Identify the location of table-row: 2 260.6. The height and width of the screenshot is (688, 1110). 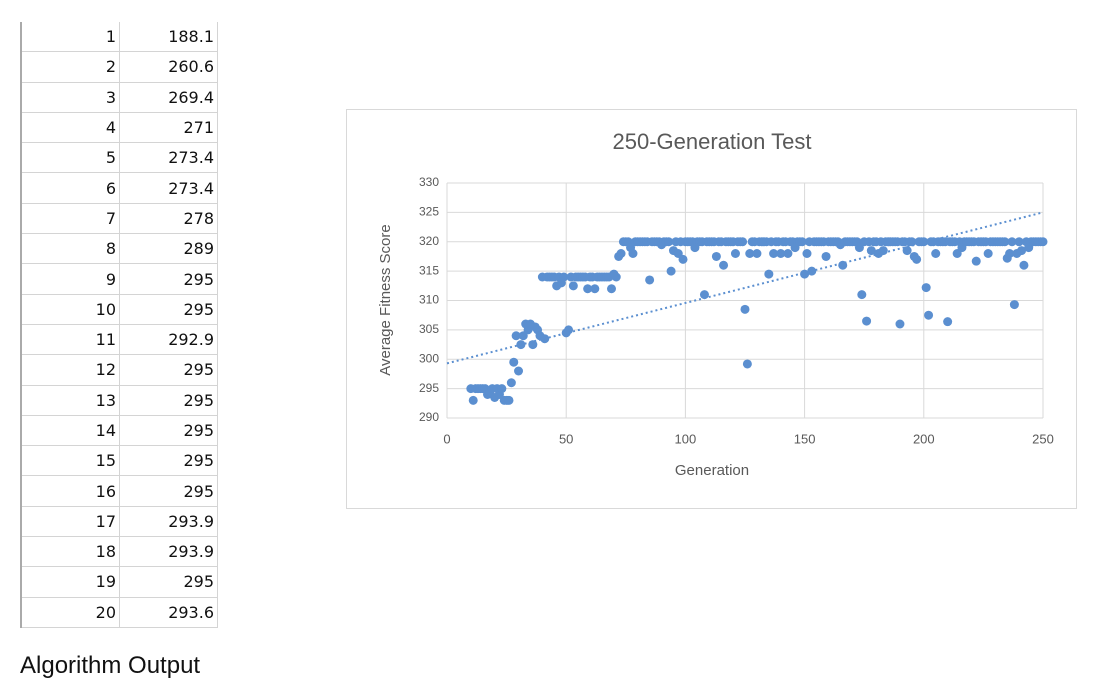
(119, 67).